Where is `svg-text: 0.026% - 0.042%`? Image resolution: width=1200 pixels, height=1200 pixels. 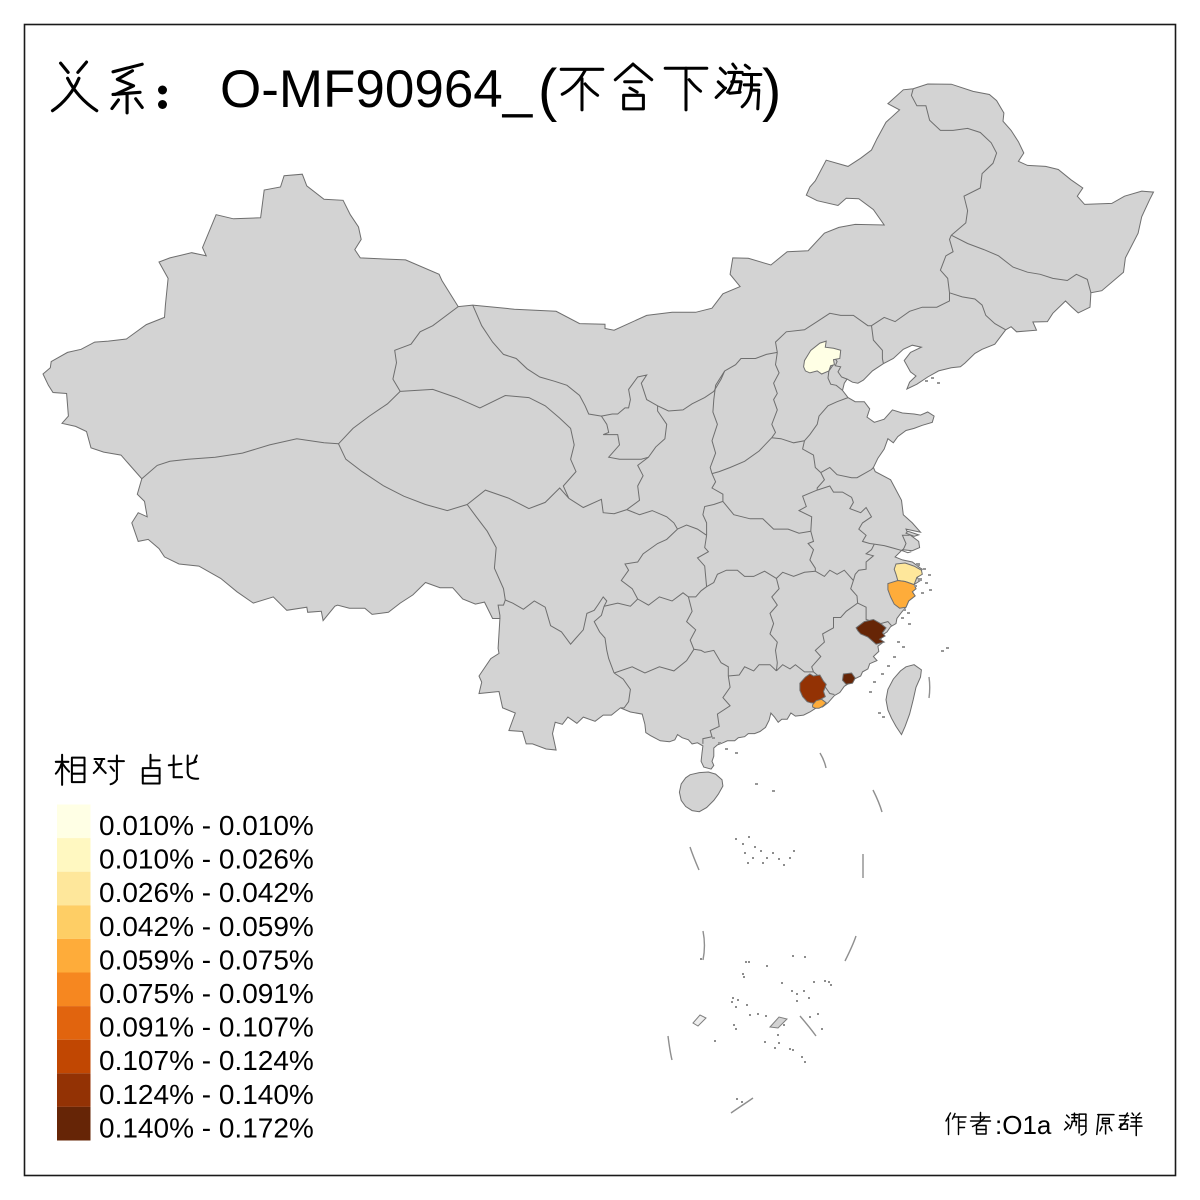
svg-text: 0.026% - 0.042% is located at coordinates (206, 892).